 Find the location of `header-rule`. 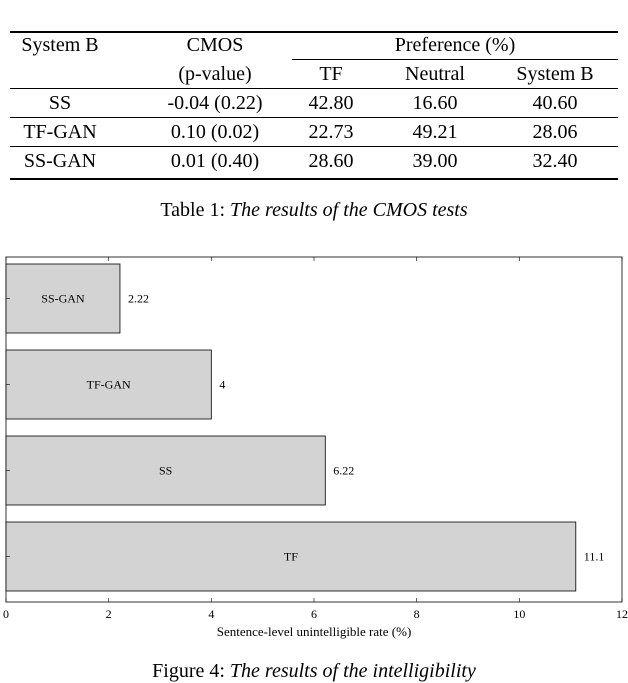

header-rule is located at coordinates (314, 88).